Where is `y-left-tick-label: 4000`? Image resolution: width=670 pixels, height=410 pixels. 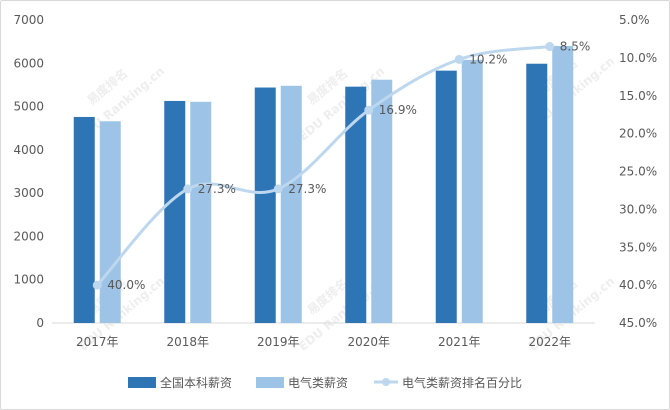
y-left-tick-label: 4000 is located at coordinates (28, 150).